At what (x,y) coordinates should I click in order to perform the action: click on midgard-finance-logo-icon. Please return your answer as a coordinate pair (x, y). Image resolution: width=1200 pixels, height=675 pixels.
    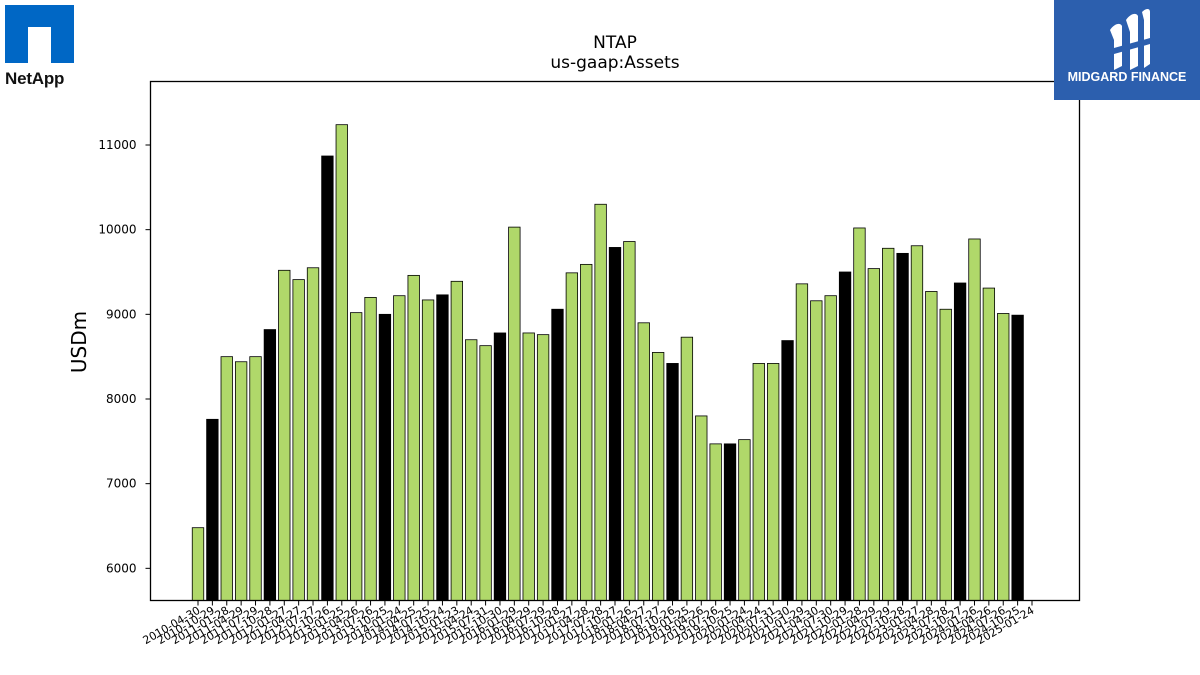
    Looking at the image, I should click on (1130, 39).